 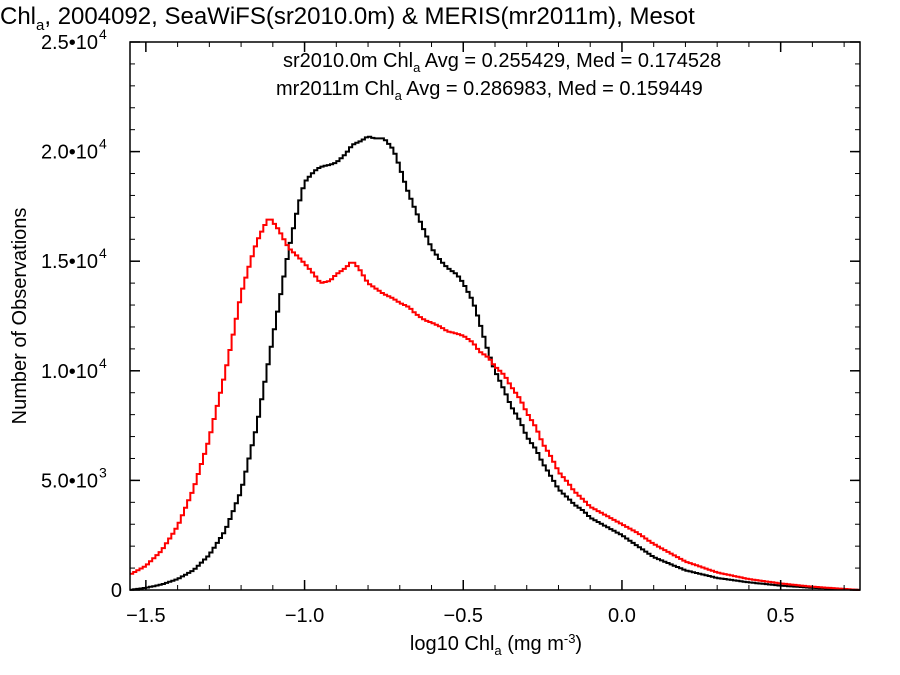 I want to click on y-tick-mantissa: 1.5•10, so click(x=69, y=262).